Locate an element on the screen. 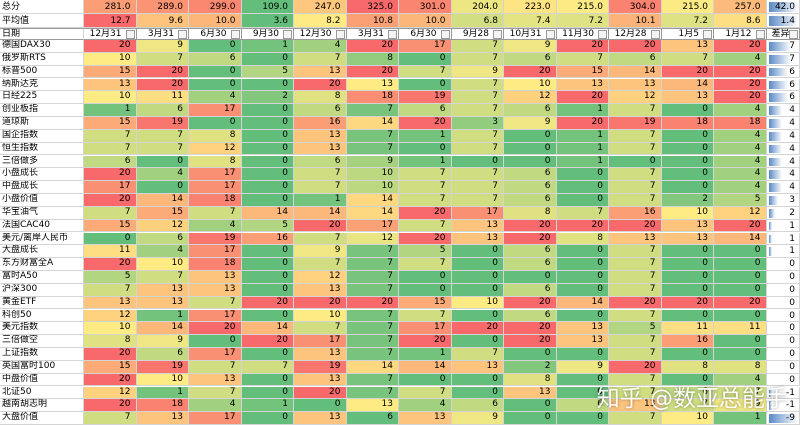 The height and width of the screenshot is (425, 800). data-cell: 4 is located at coordinates (740, 136).